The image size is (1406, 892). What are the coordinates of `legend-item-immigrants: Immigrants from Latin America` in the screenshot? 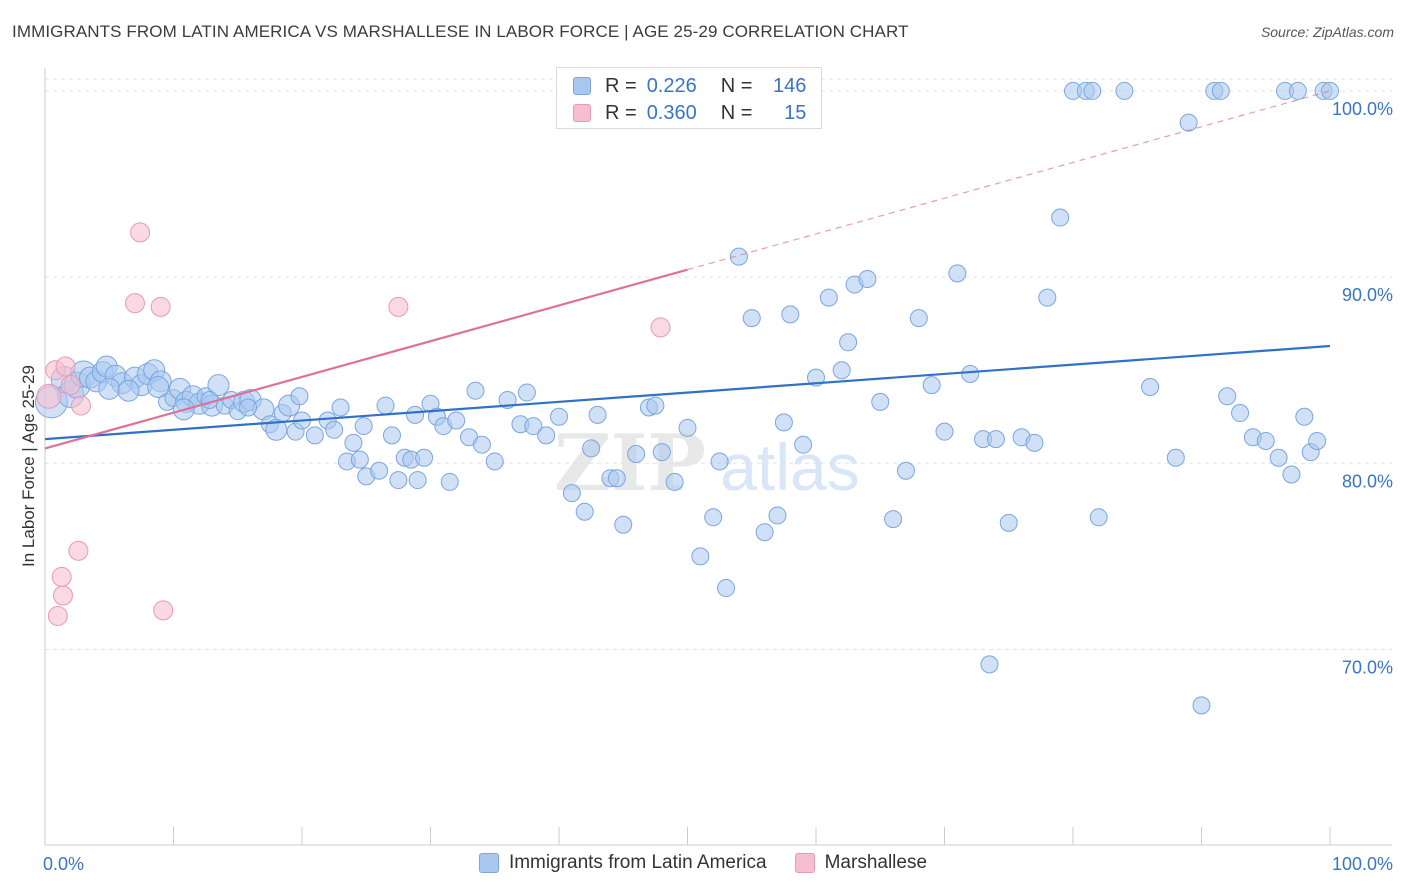 It's located at (622, 863).